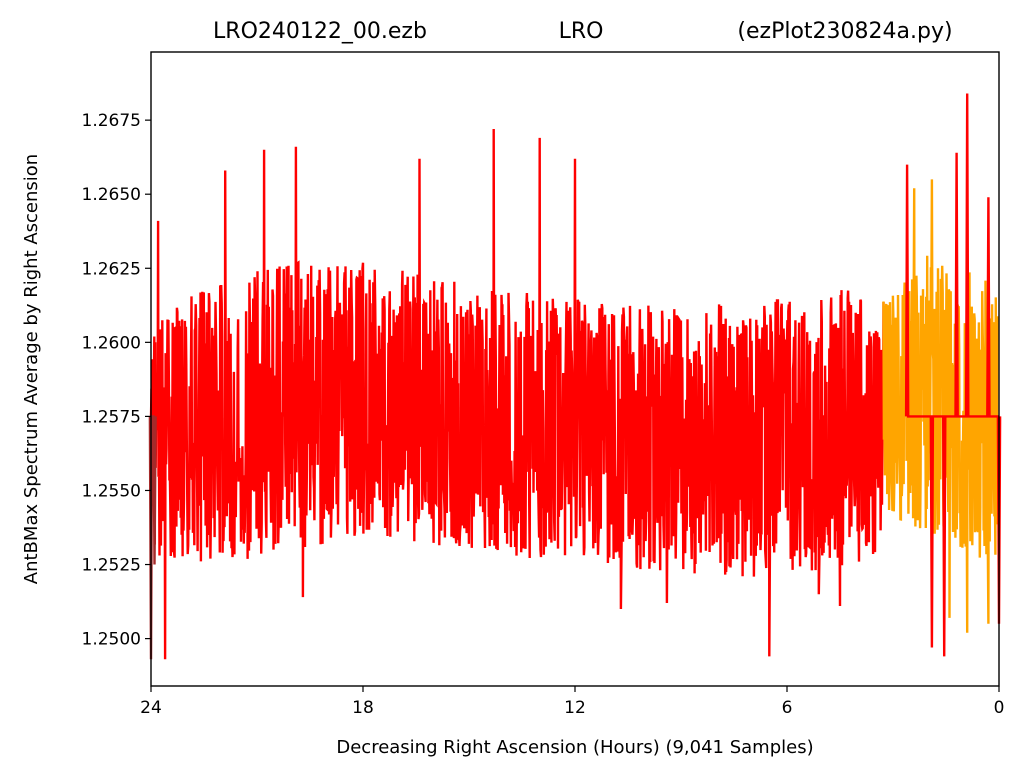 The image size is (1024, 777). What do you see at coordinates (111, 343) in the screenshot?
I see `y-tick-label: 1.2600` at bounding box center [111, 343].